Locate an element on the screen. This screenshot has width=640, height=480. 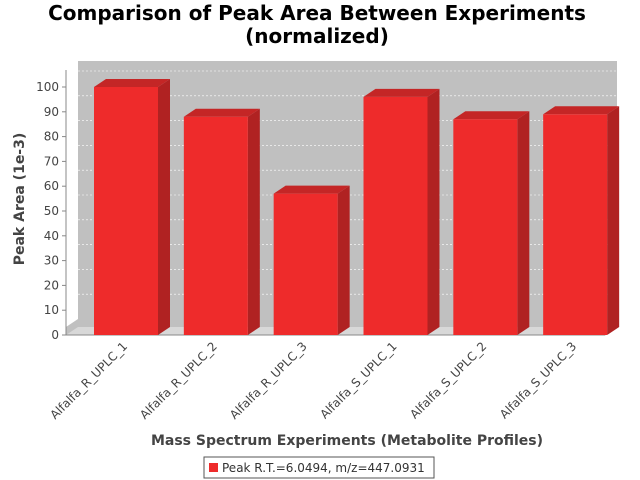
y-tick-label: 20 is located at coordinates (51, 285).